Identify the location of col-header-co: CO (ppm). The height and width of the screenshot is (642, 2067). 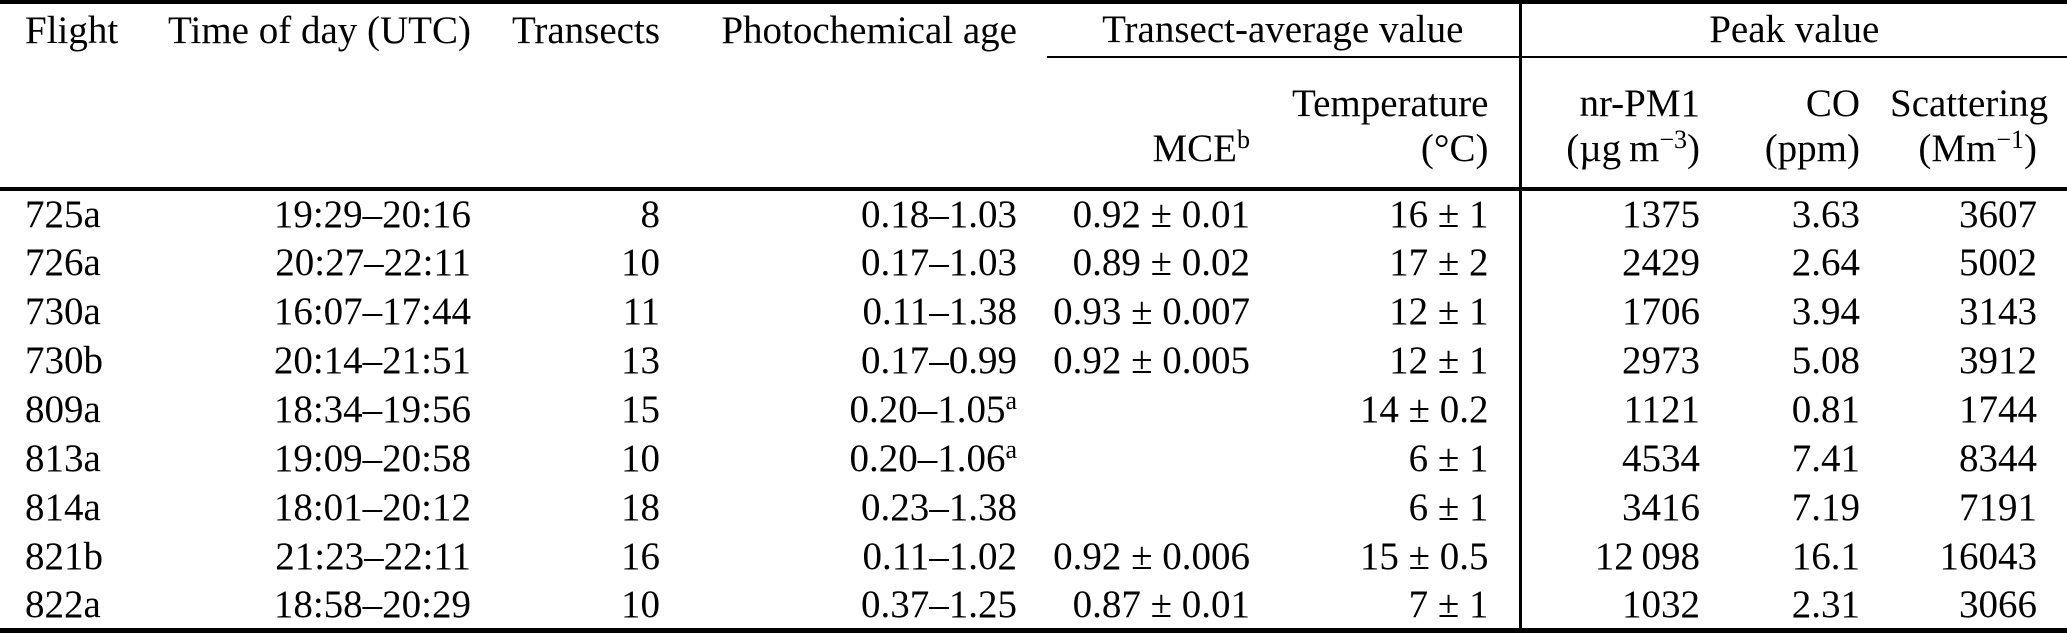
(1810, 124).